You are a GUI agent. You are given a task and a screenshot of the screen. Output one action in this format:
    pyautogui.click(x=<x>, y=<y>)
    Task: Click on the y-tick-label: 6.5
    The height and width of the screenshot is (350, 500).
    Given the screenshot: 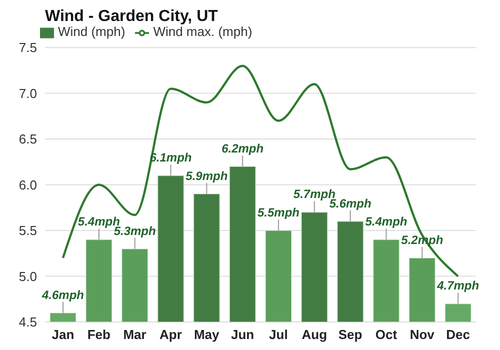 What is the action you would take?
    pyautogui.click(x=27, y=139)
    